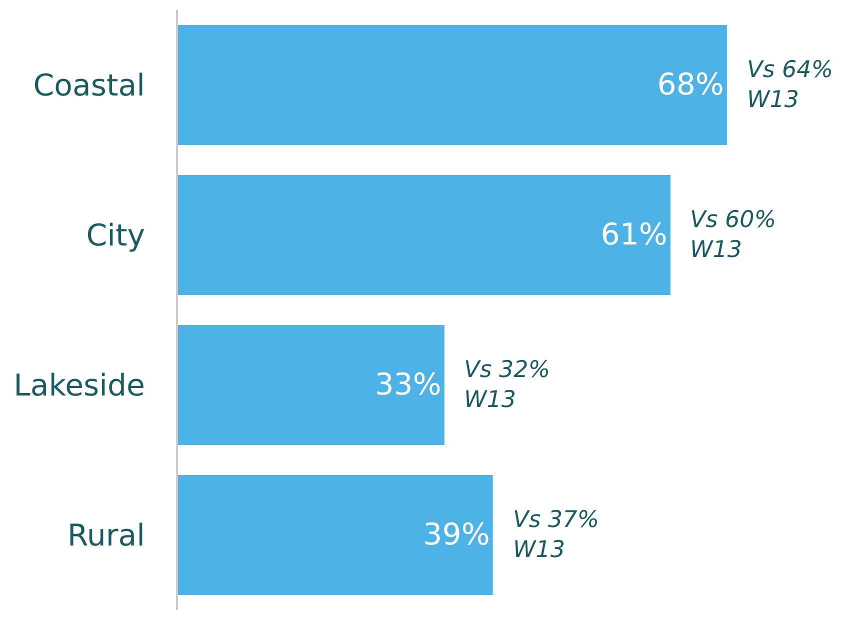  I want to click on annotation: Vs 37% W13, so click(556, 535).